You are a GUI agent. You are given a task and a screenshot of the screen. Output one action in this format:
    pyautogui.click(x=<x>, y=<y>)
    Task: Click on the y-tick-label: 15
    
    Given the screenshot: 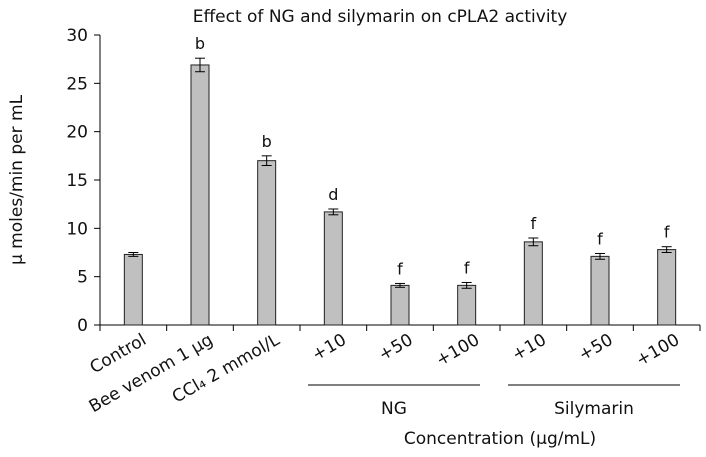 What is the action you would take?
    pyautogui.click(x=77, y=181)
    